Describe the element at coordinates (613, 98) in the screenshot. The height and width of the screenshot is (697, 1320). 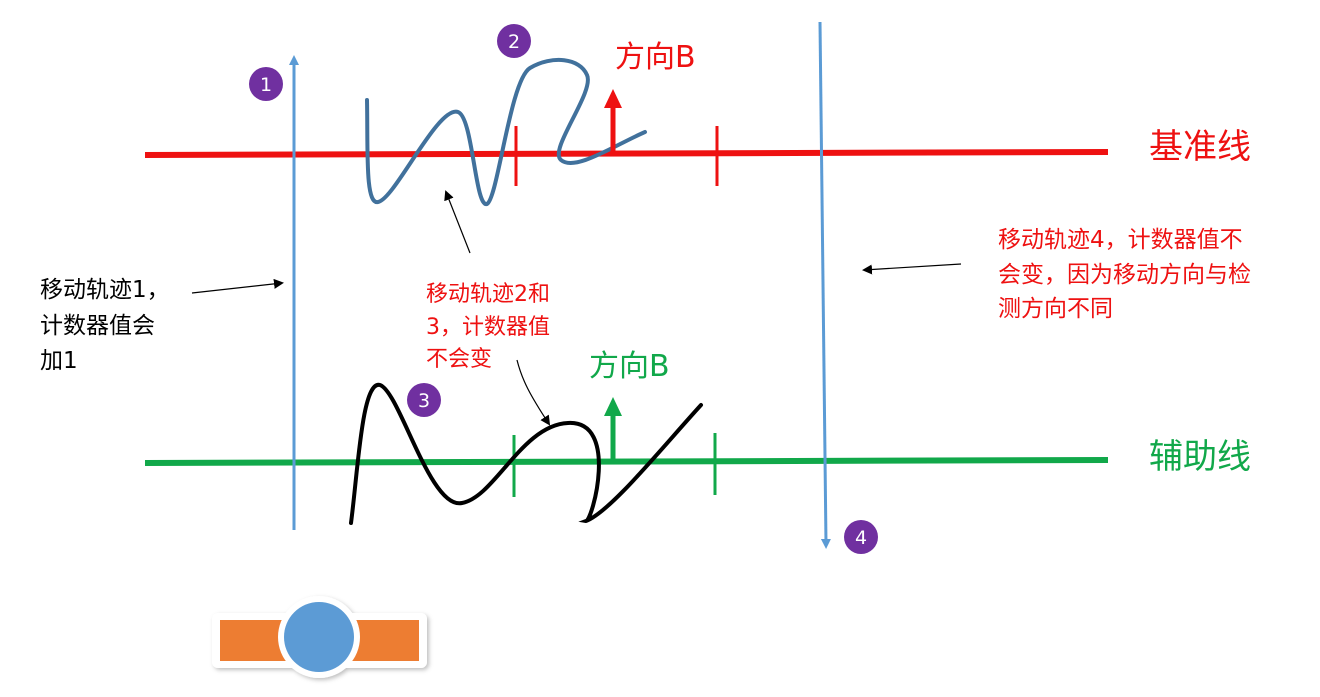
I see `red-direction-arrow-head` at that location.